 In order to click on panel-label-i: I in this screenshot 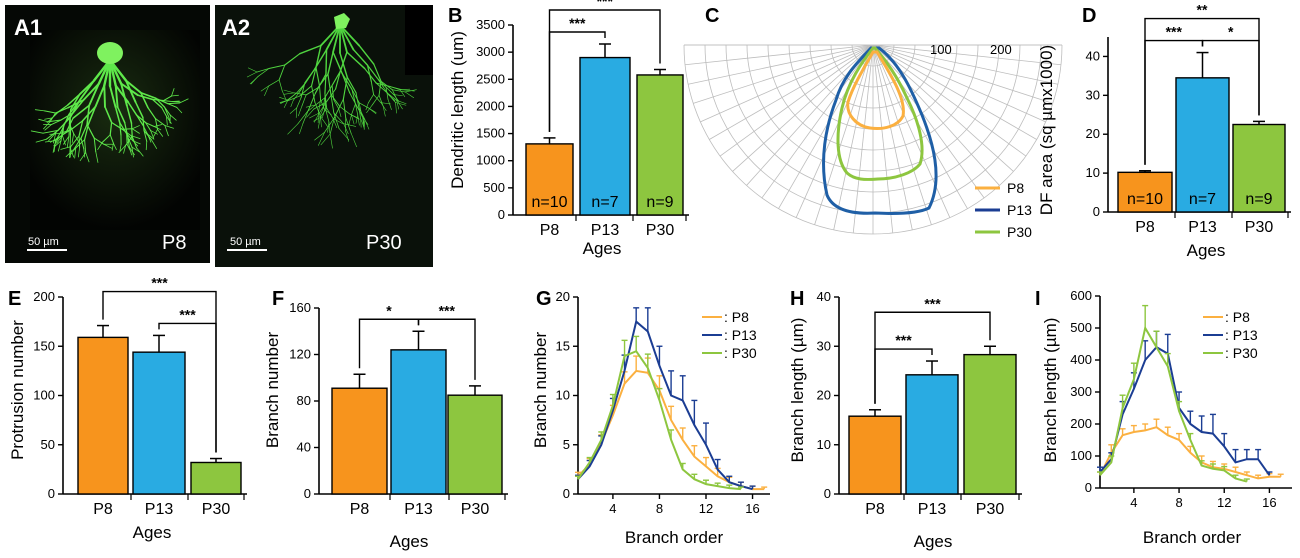, I will do `click(1038, 299)`.